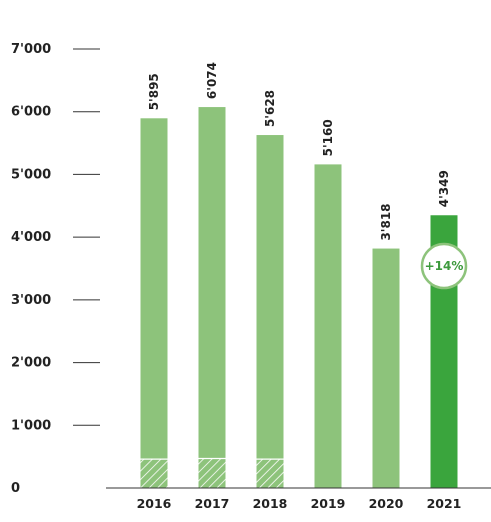  Describe the element at coordinates (212, 80) in the screenshot. I see `value-label-2017: 6'074` at that location.